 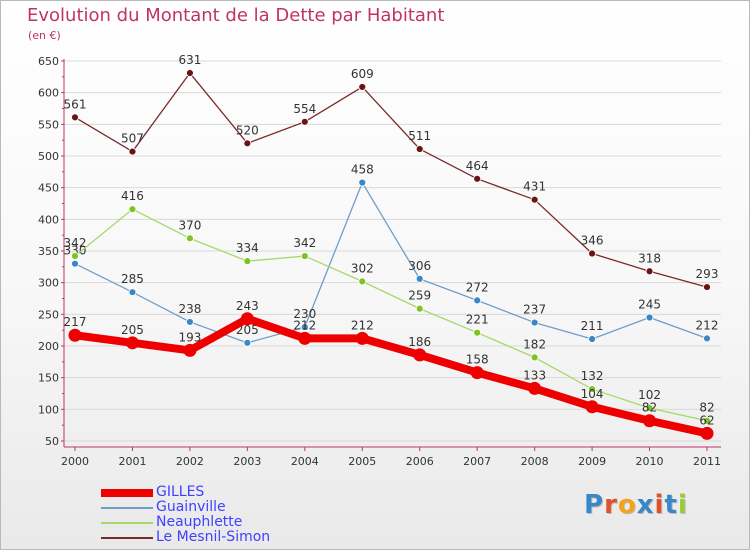 I want to click on x-tick-label: 2005, so click(x=362, y=461).